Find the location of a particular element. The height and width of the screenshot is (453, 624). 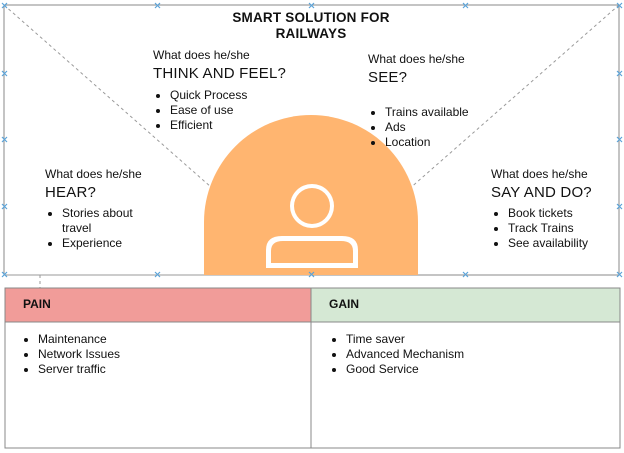

page-title: SMART SOLUTION FOR RAILWAYS is located at coordinates (311, 25).